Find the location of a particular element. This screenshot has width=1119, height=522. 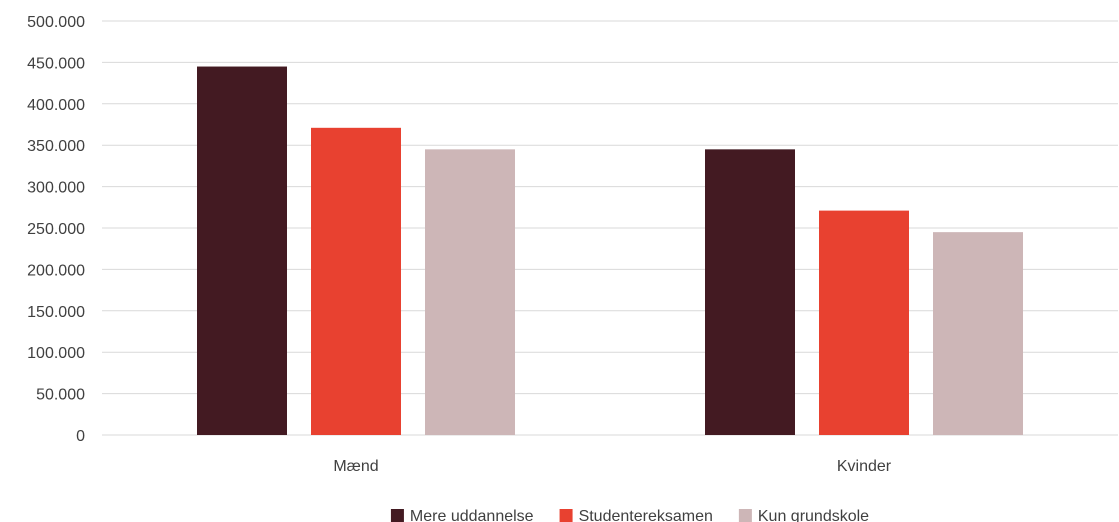

legend-item: Mere uddannelse is located at coordinates (462, 515).